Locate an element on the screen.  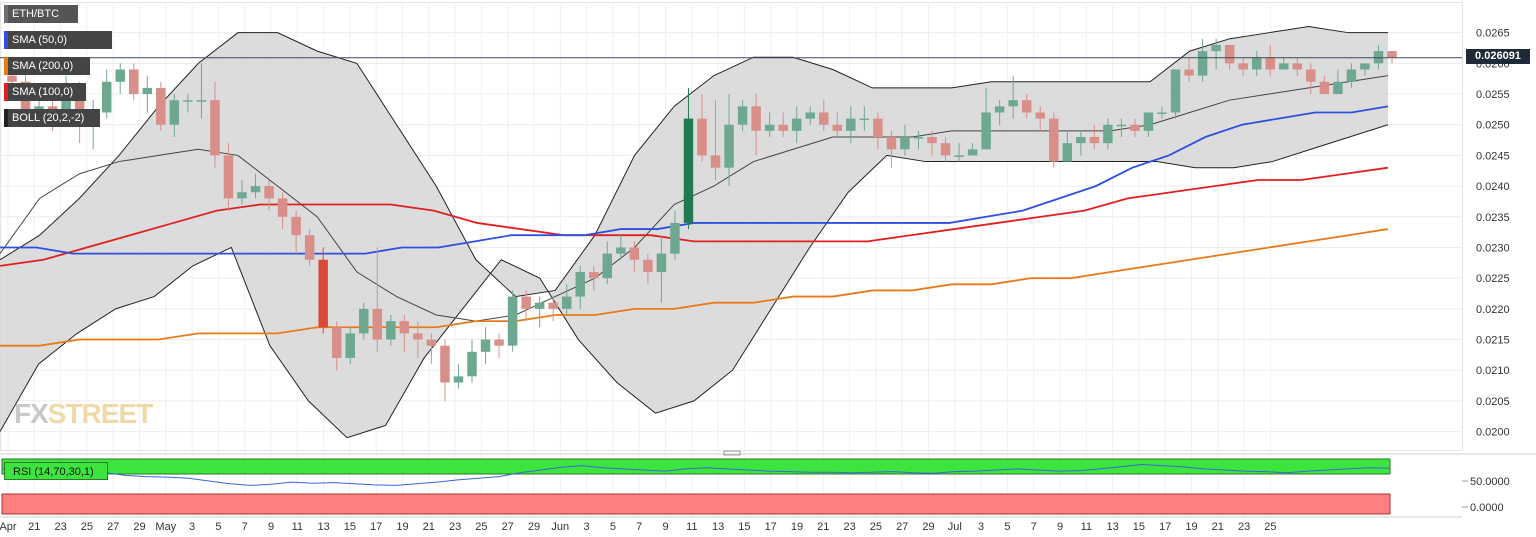
x-tick-label: 13 is located at coordinates (323, 527).